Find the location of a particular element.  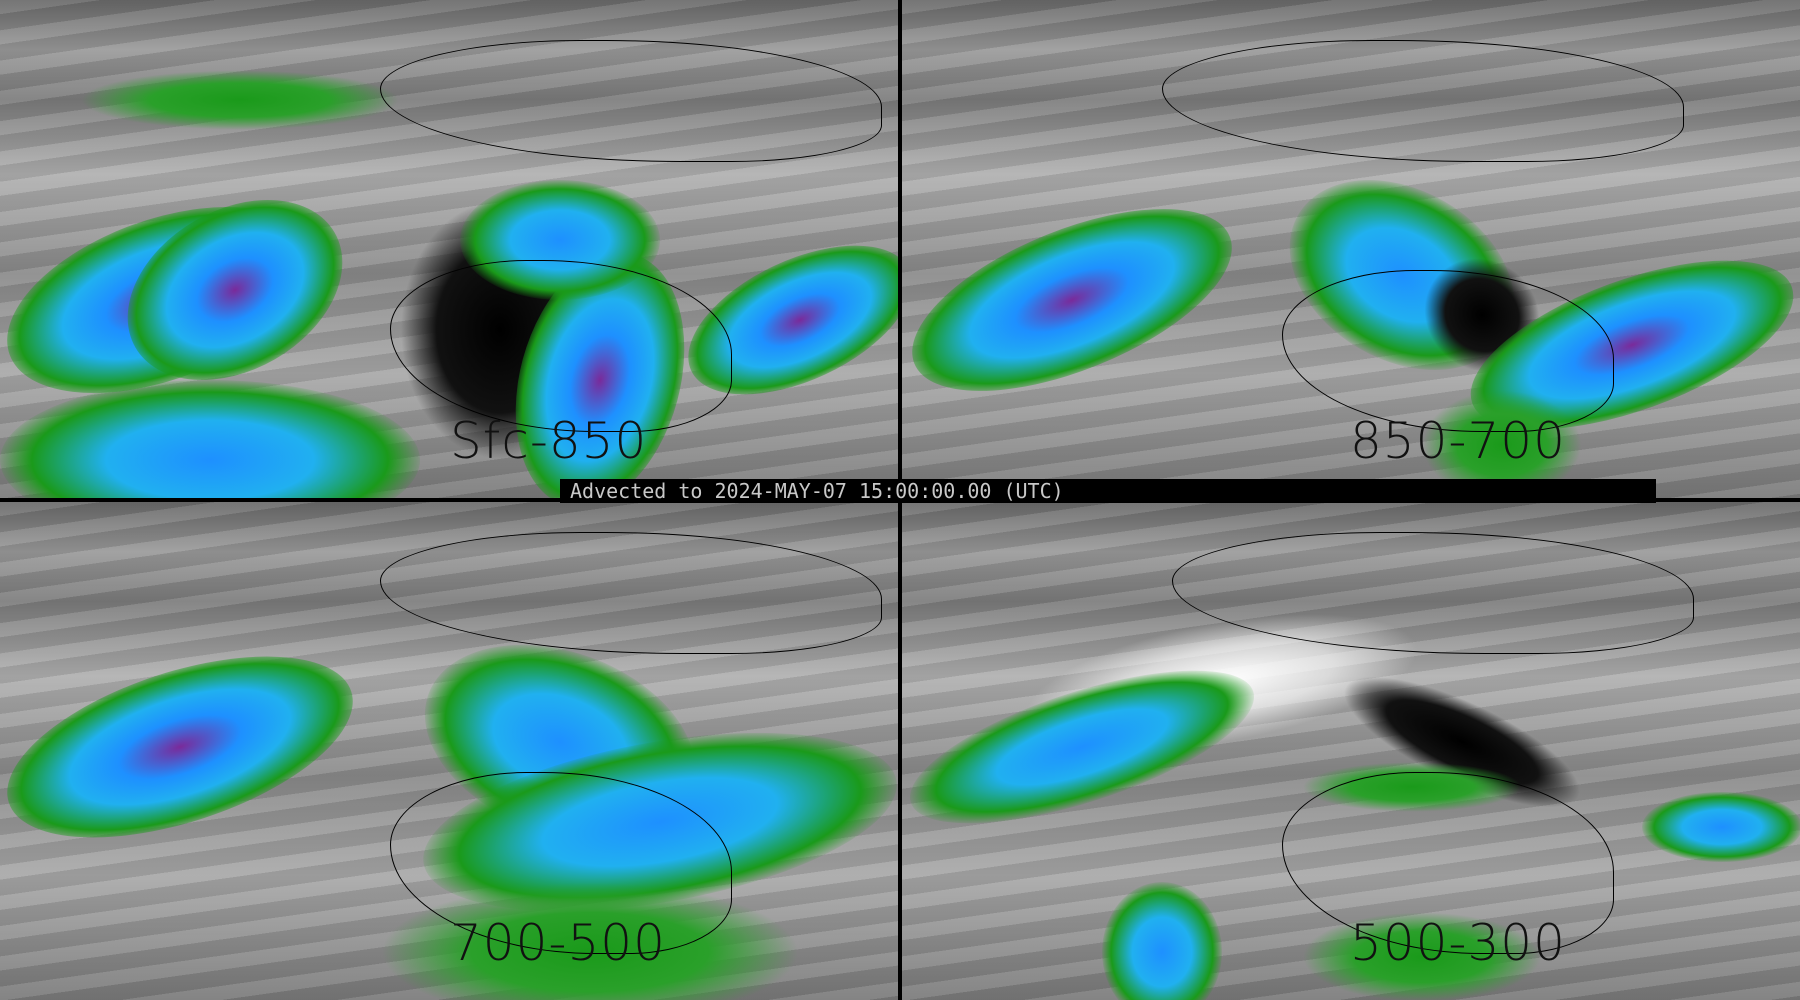

panel-label: 500-300 is located at coordinates (1458, 943).